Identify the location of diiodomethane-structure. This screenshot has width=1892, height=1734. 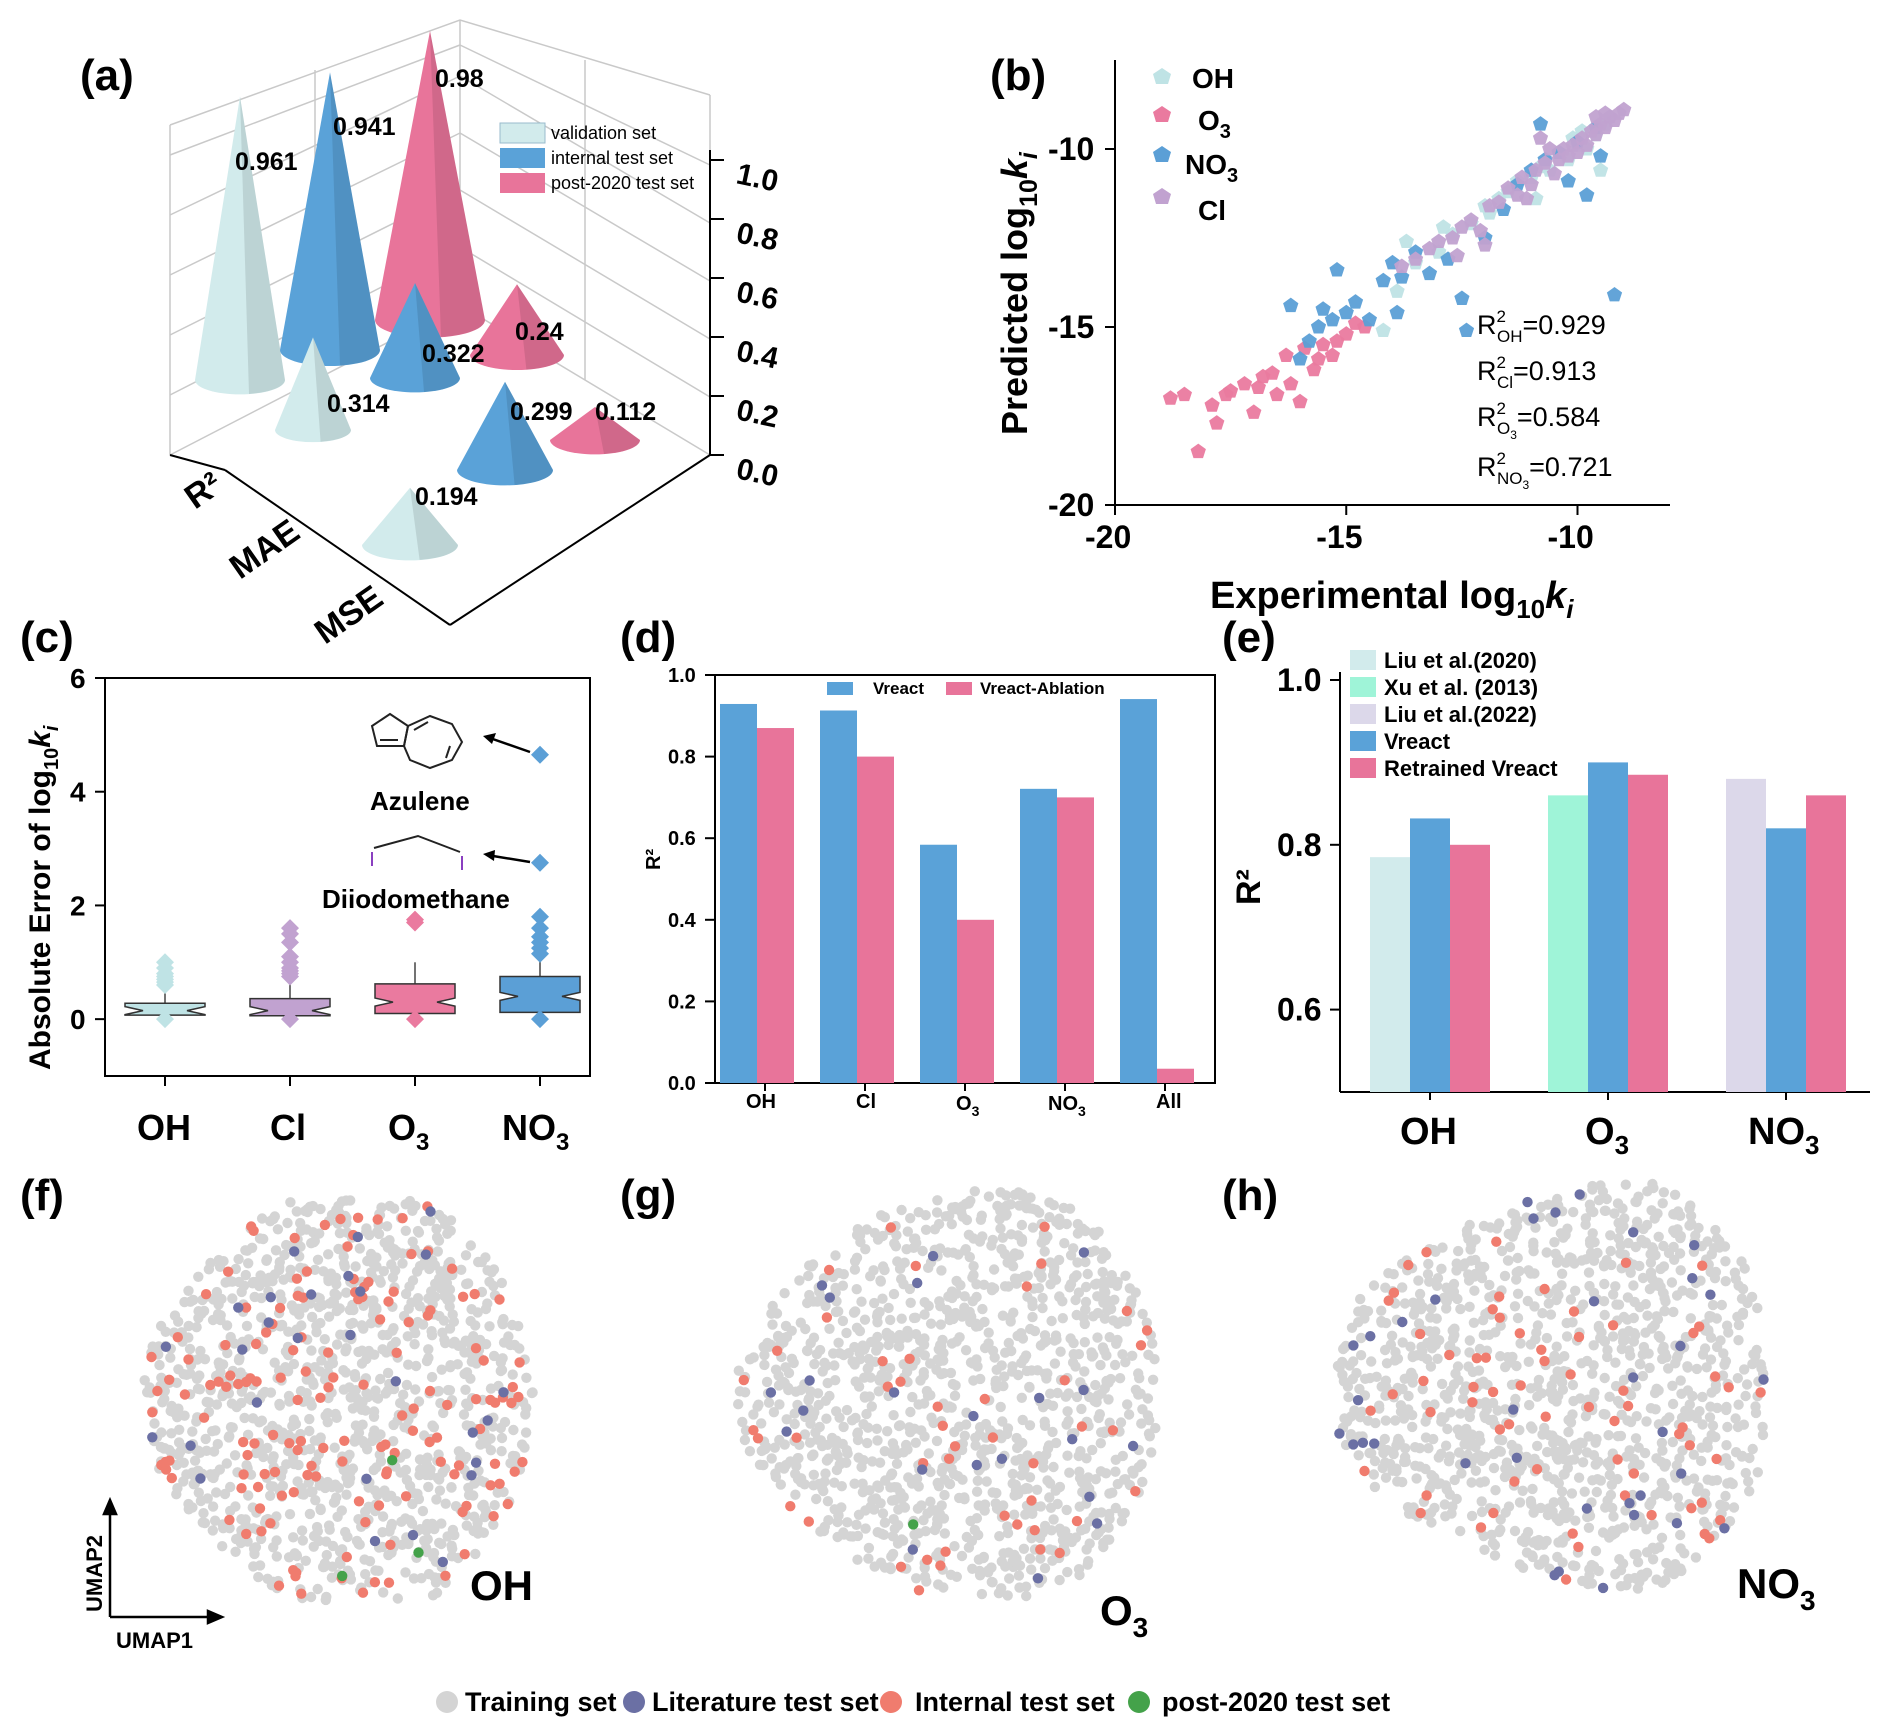
(417, 852).